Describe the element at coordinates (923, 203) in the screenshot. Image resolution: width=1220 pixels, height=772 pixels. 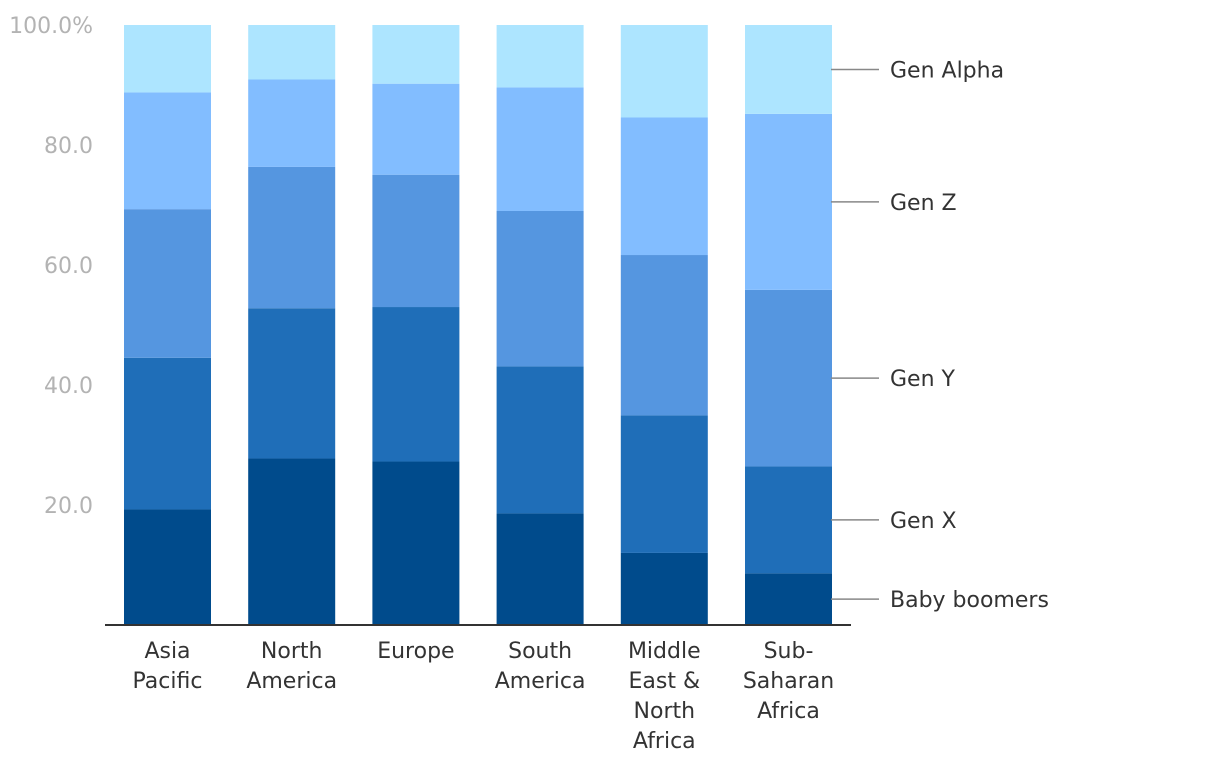
I see `legend-label: Gen Z` at that location.